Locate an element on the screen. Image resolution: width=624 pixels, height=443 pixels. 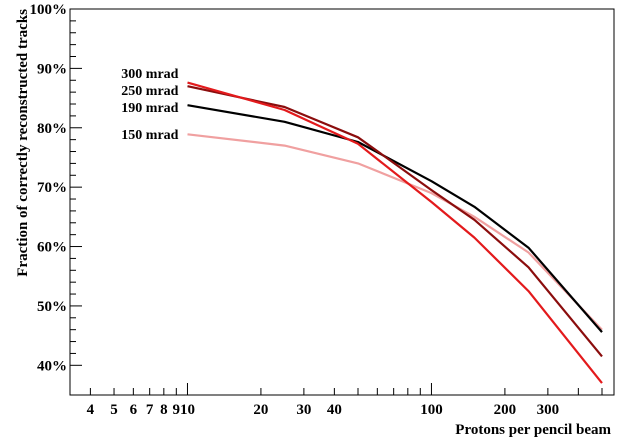
x-tick-label: 200 is located at coordinates (505, 410).